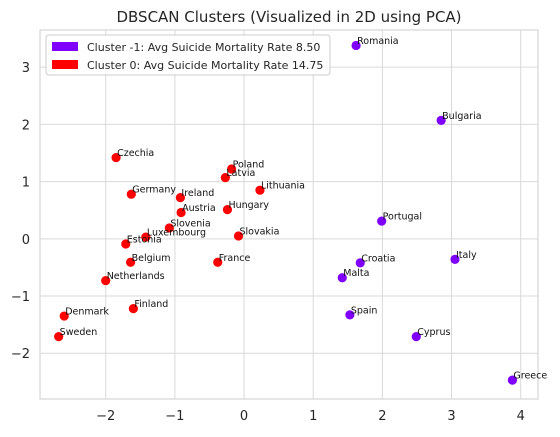  I want to click on y-tick-label: −1, so click(20, 297).